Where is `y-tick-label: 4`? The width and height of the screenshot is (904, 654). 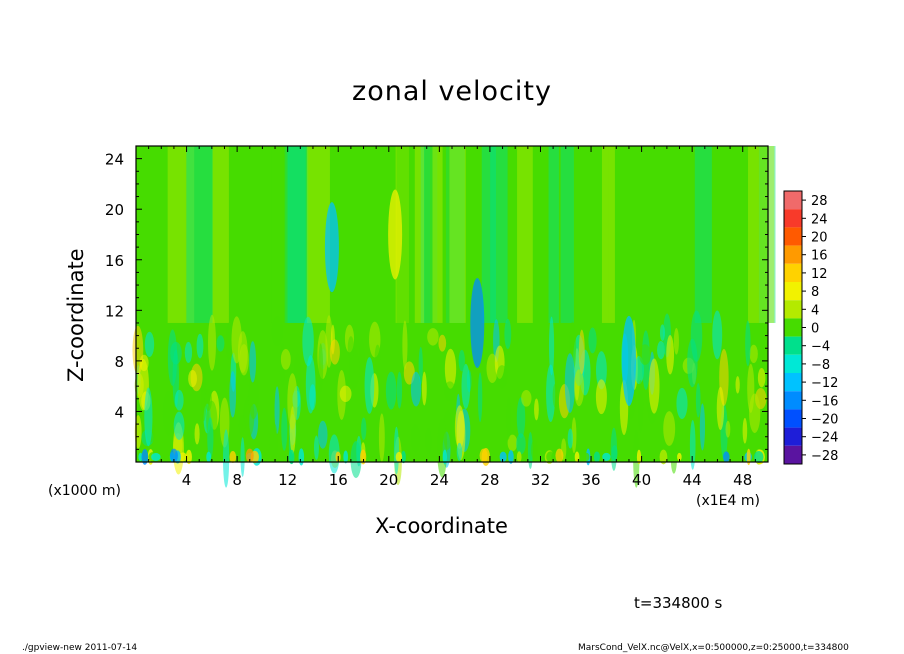 y-tick-label: 4 is located at coordinates (119, 412).